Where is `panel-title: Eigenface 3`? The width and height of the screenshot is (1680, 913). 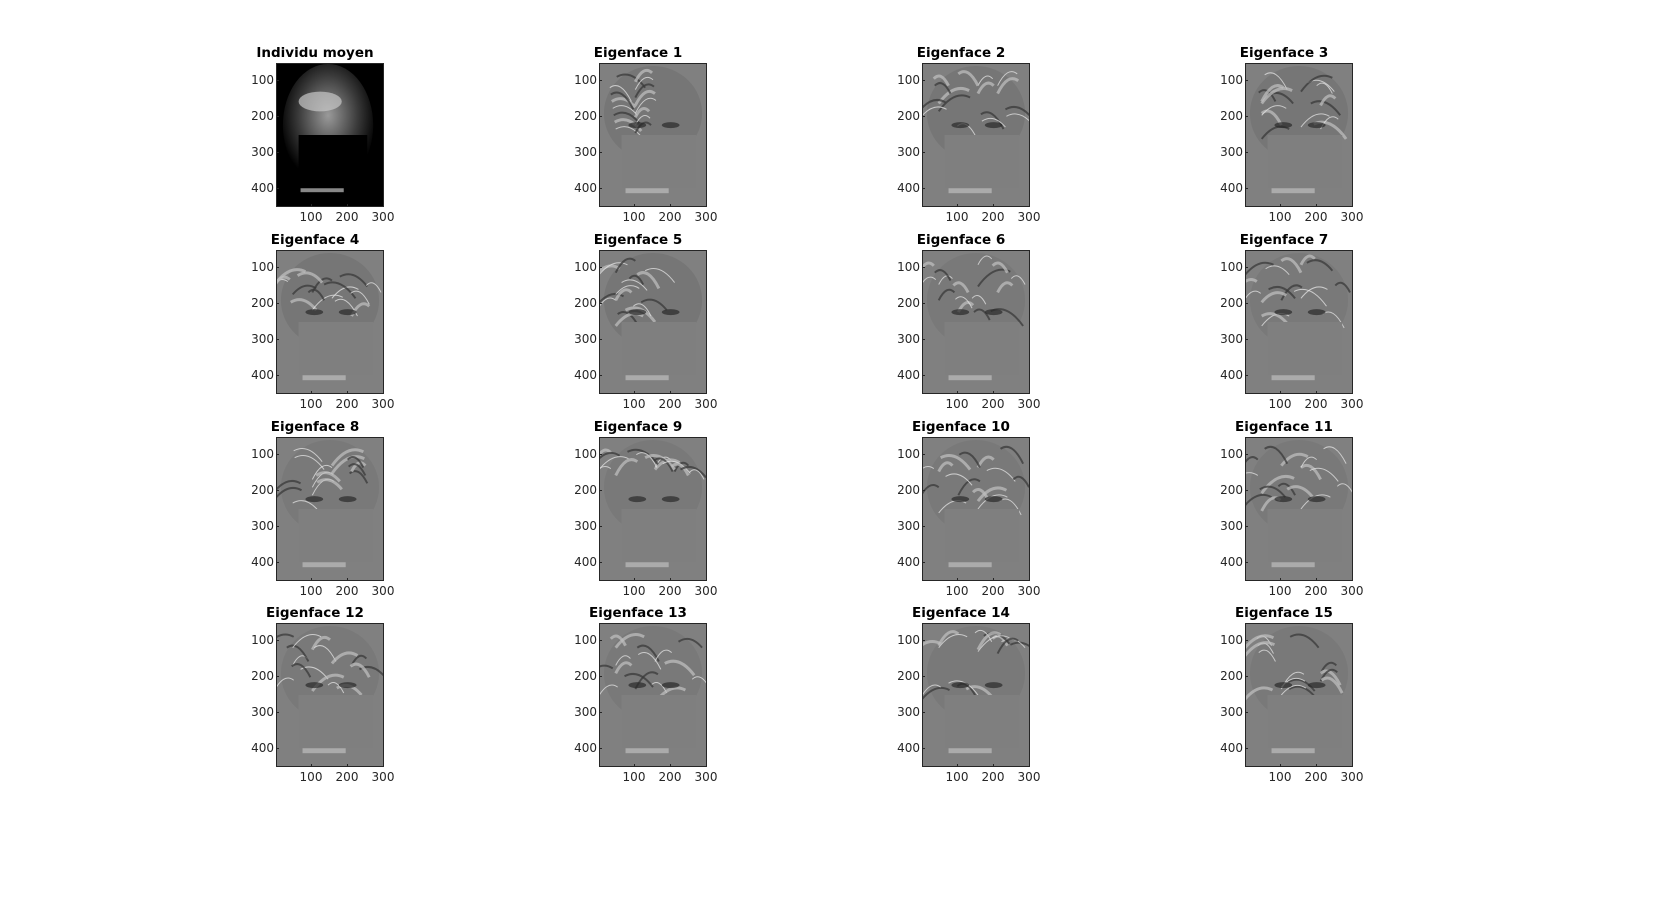
panel-title: Eigenface 3 is located at coordinates (1284, 53).